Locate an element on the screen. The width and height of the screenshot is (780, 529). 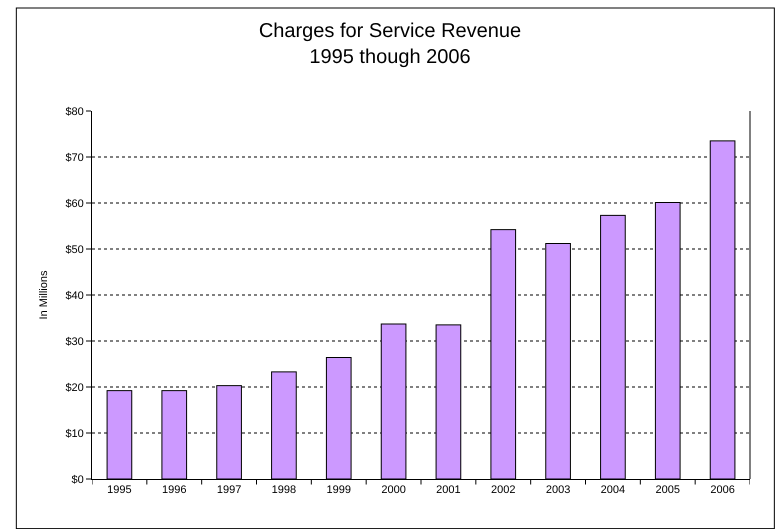
y-tick-label: $30 is located at coordinates (74, 342).